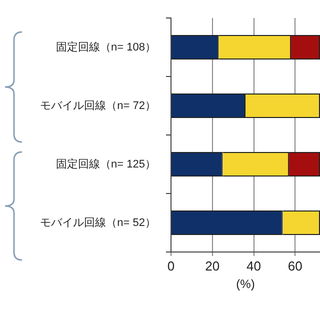 This screenshot has height=320, width=320. Describe the element at coordinates (98, 106) in the screenshot. I see `y-tick-label: モバイル回線（n= 72）` at that location.